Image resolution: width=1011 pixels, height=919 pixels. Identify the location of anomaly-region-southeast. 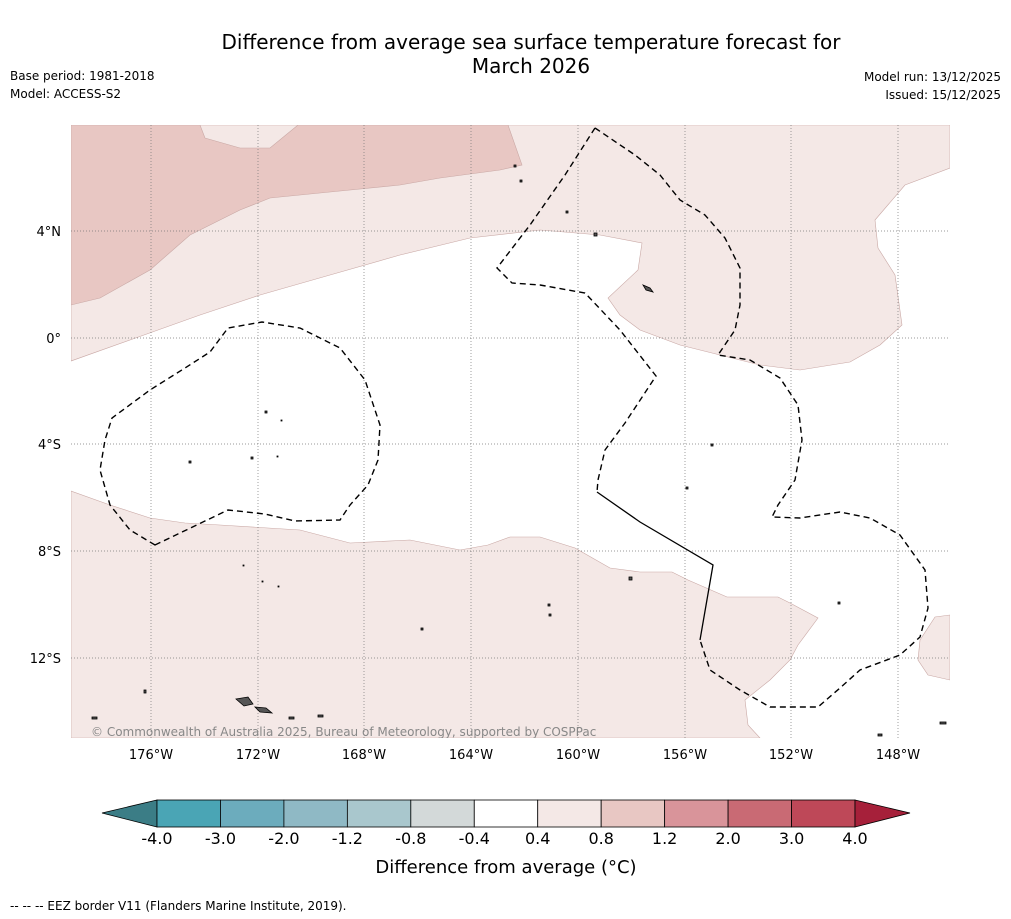
(933, 647).